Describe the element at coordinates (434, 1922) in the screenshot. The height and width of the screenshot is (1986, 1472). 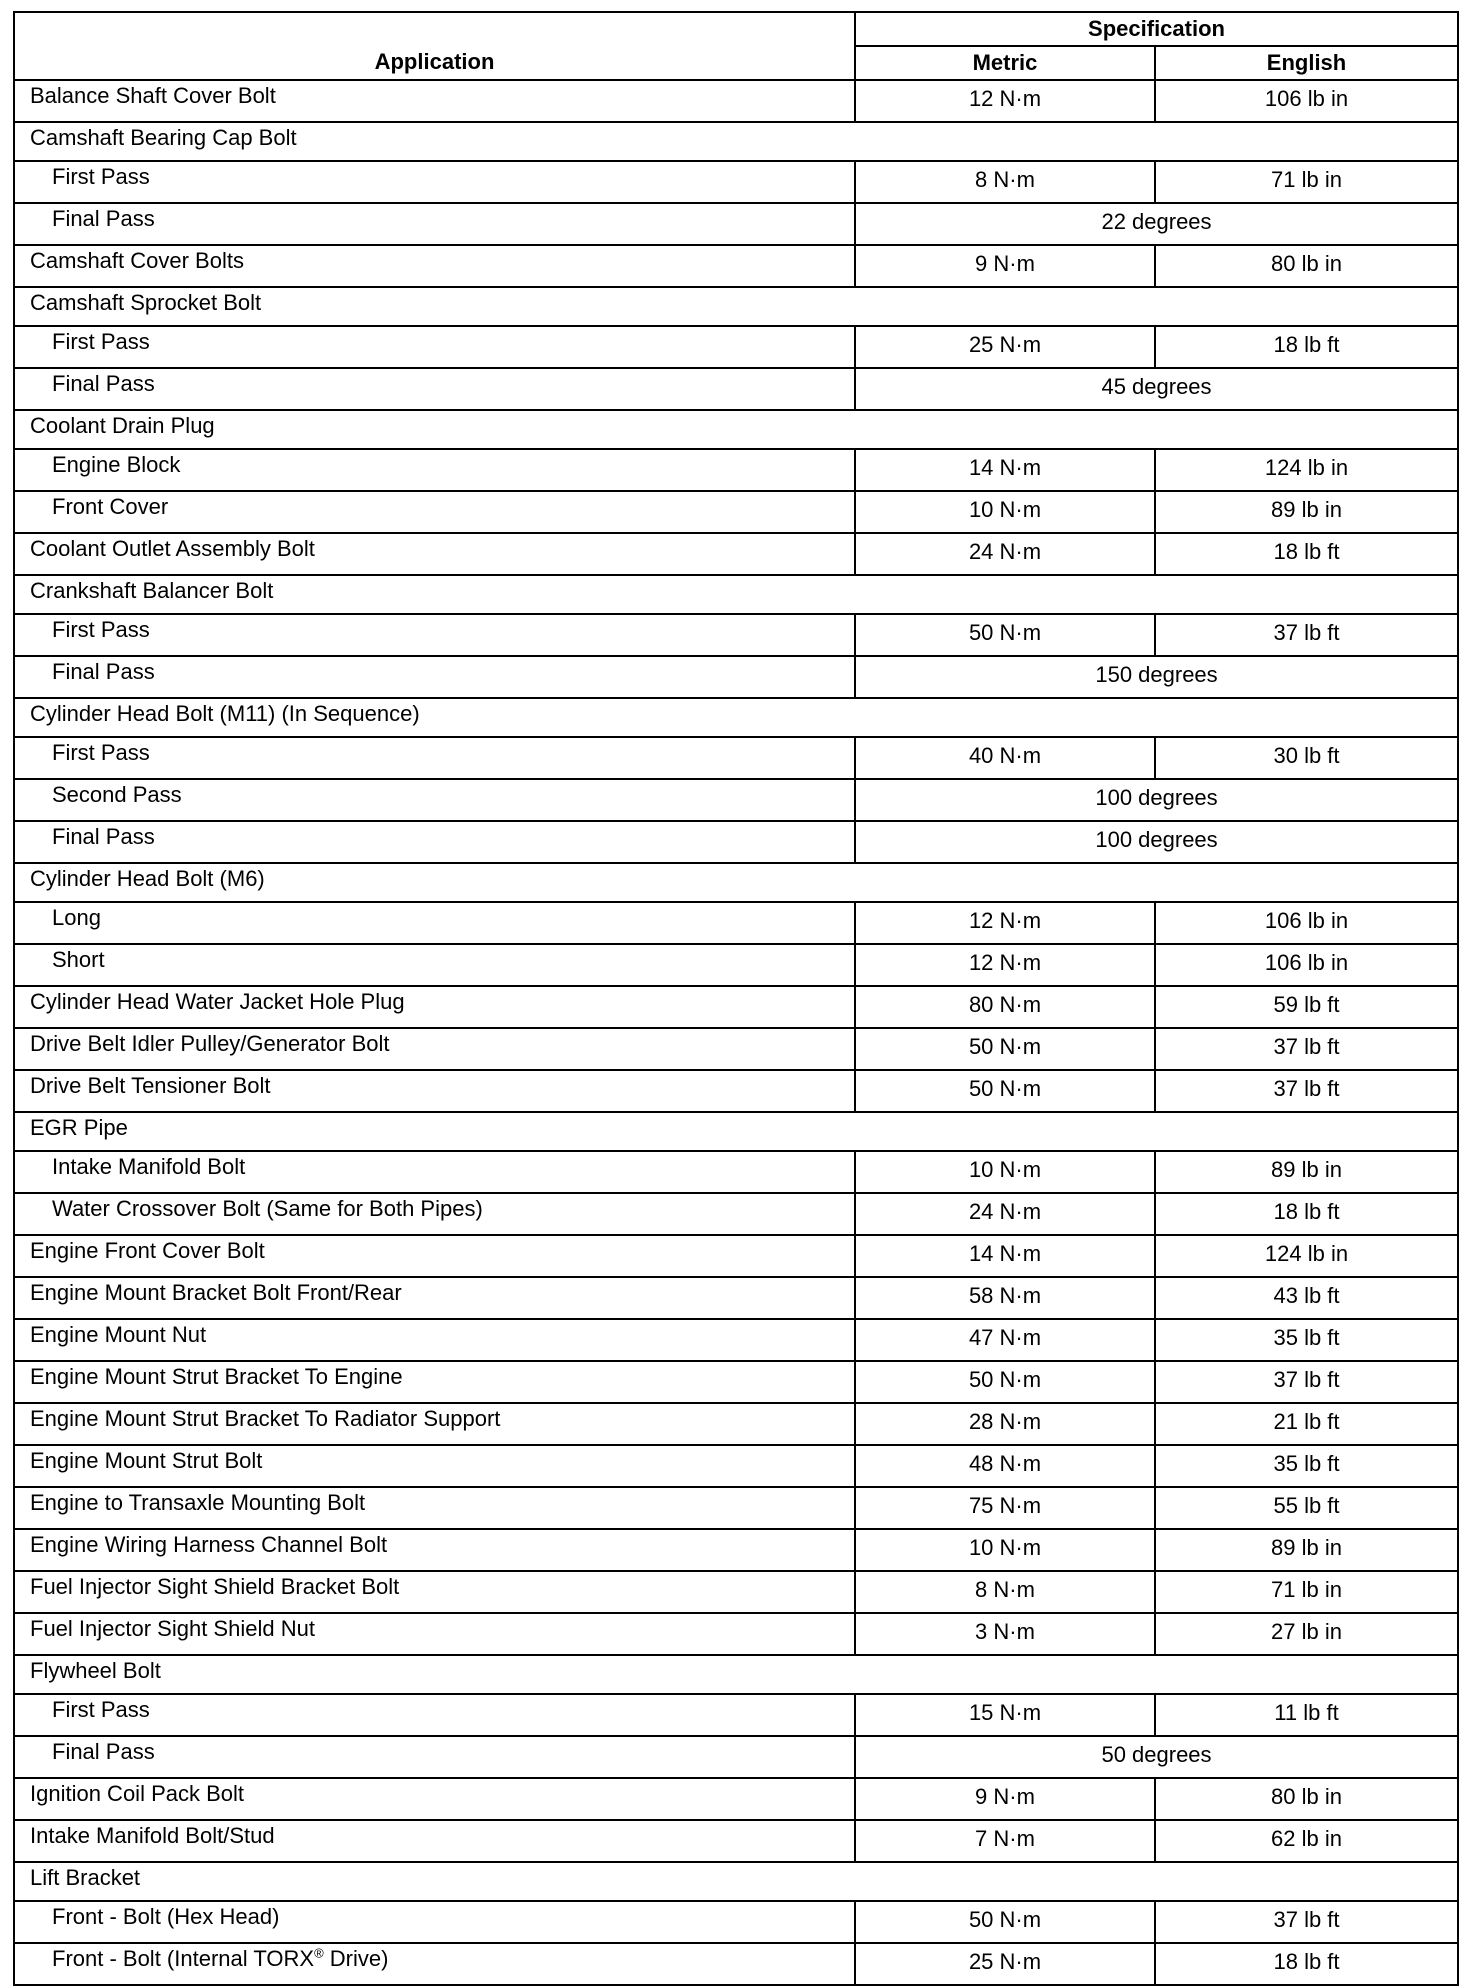
I see `application-cell: Front - Bolt (Hex Head)` at that location.